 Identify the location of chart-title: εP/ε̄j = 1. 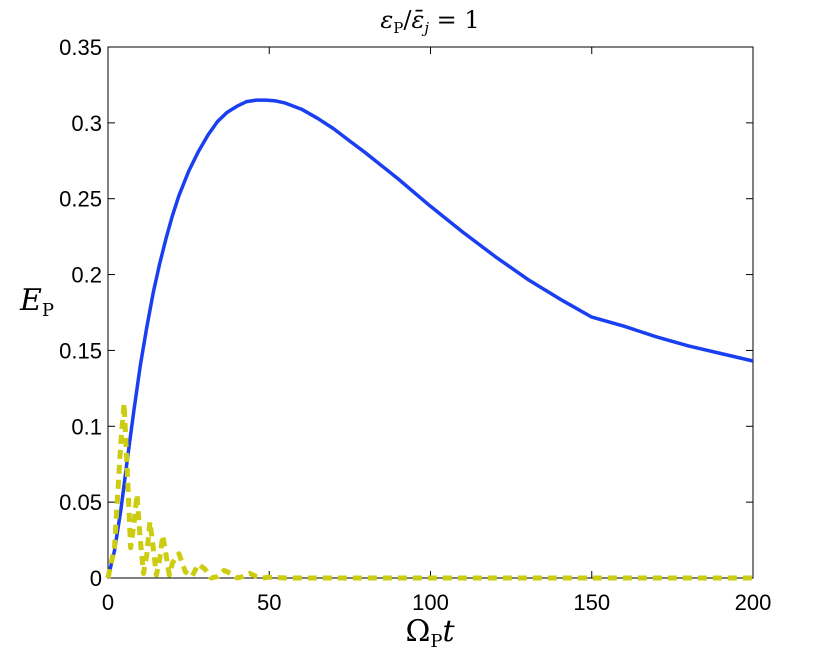
(429, 21).